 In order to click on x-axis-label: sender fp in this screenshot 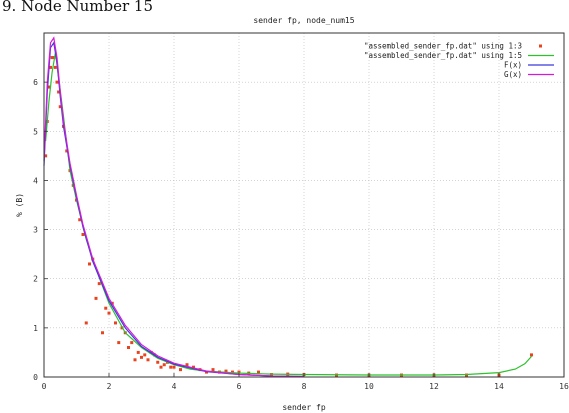, I will do `click(304, 407)`.